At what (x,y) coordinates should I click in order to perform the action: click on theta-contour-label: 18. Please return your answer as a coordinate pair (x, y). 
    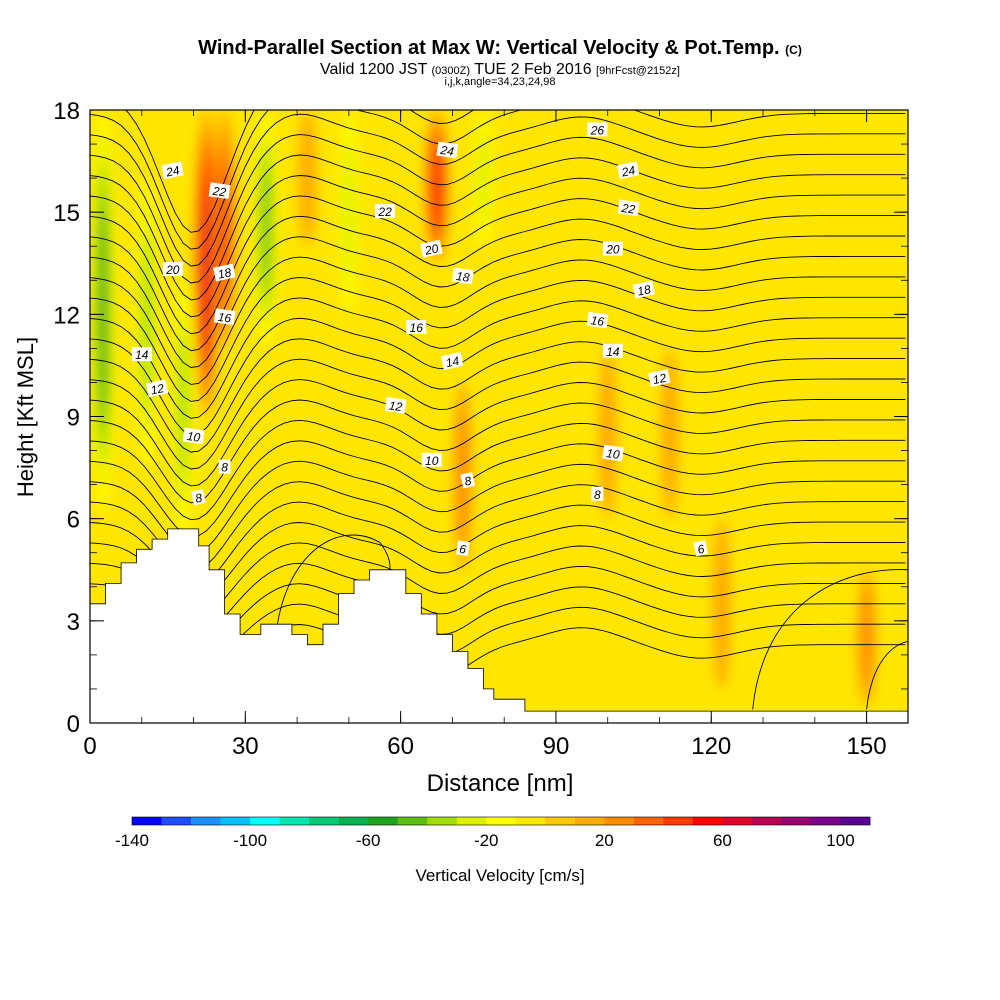
    Looking at the image, I should click on (644, 289).